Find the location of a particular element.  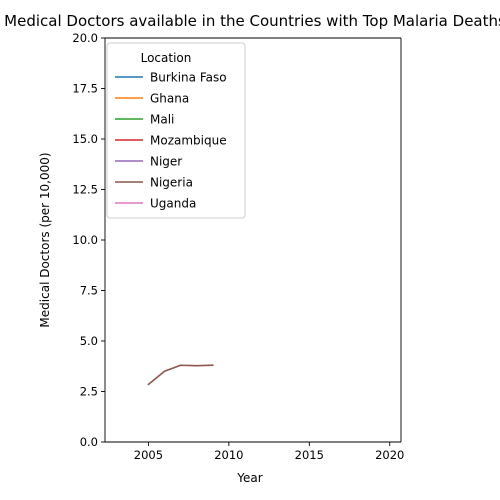

legend-frame is located at coordinates (176, 130).